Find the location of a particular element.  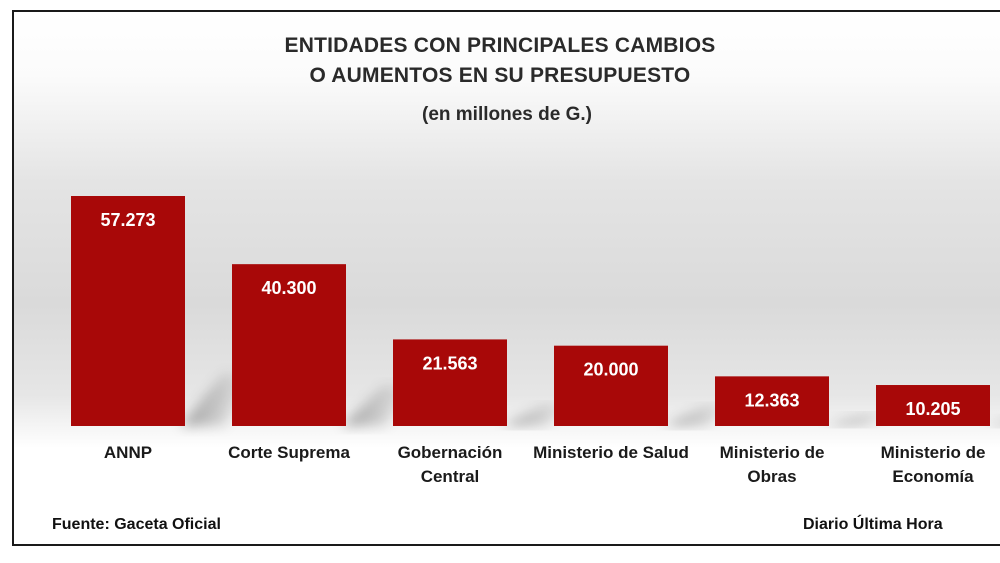

category-label: ANNP is located at coordinates (128, 452).